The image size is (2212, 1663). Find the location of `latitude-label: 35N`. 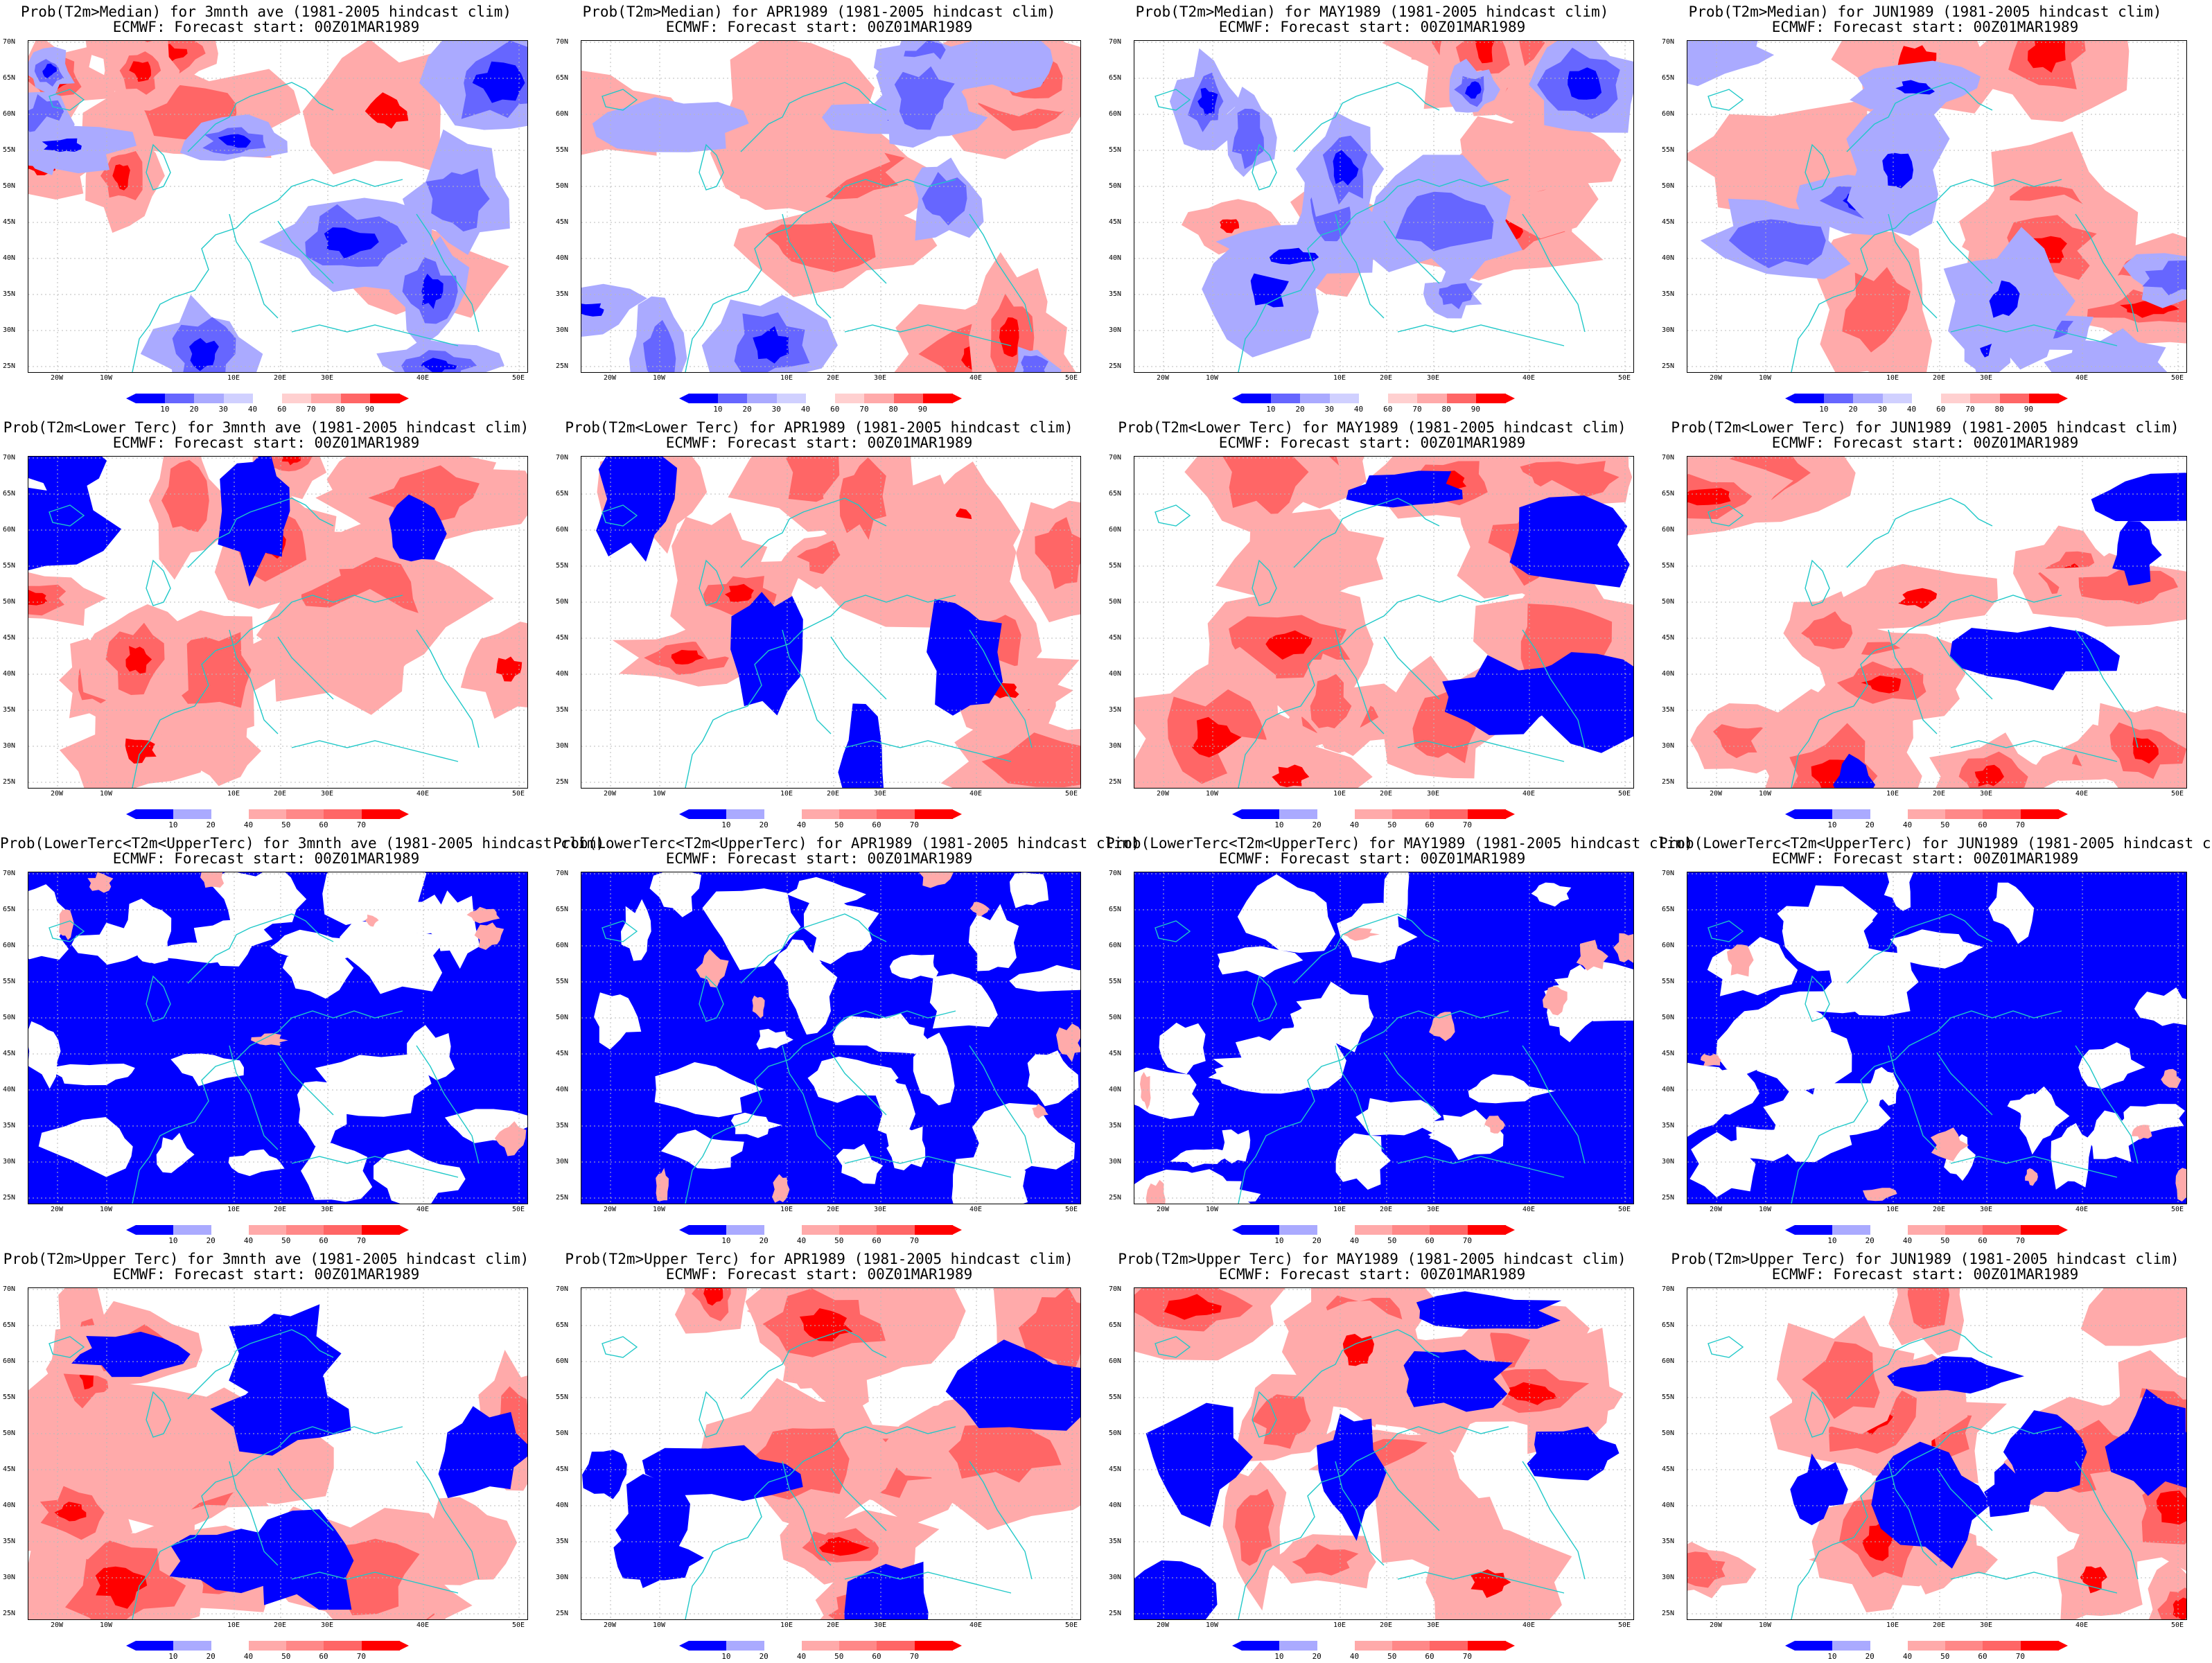

latitude-label: 35N is located at coordinates (9, 1541).